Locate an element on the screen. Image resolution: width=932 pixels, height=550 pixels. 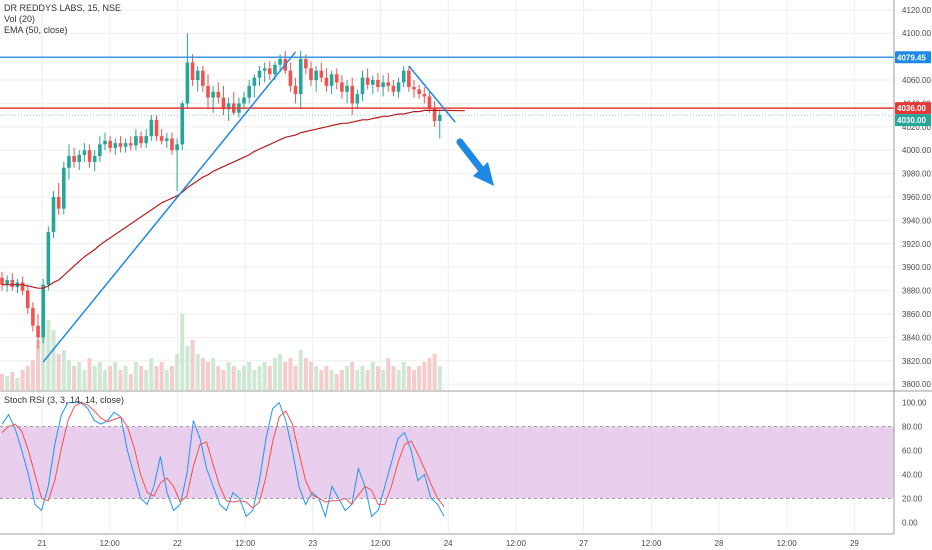
rsi-axis-label: 40.00 is located at coordinates (912, 474).